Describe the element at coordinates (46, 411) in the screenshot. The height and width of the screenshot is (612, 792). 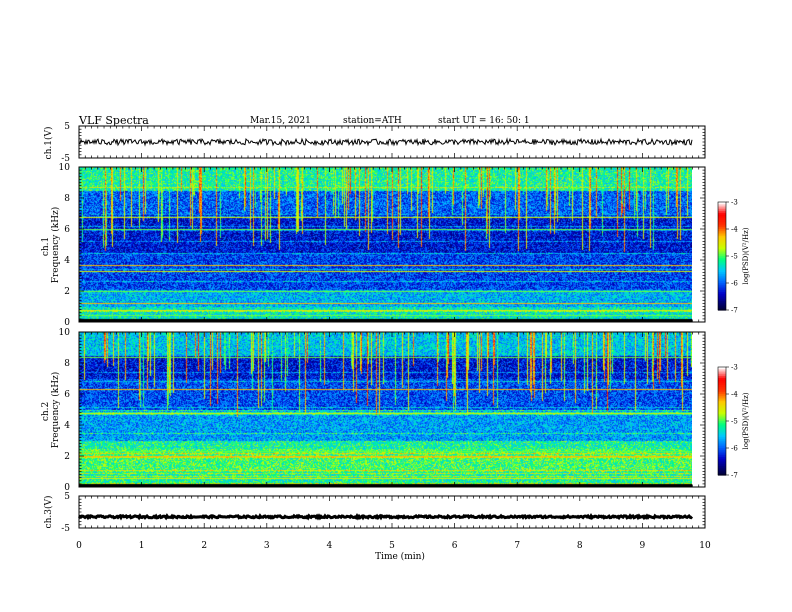
I see `ch2-frequency-ylabel-line1: ch.2` at that location.